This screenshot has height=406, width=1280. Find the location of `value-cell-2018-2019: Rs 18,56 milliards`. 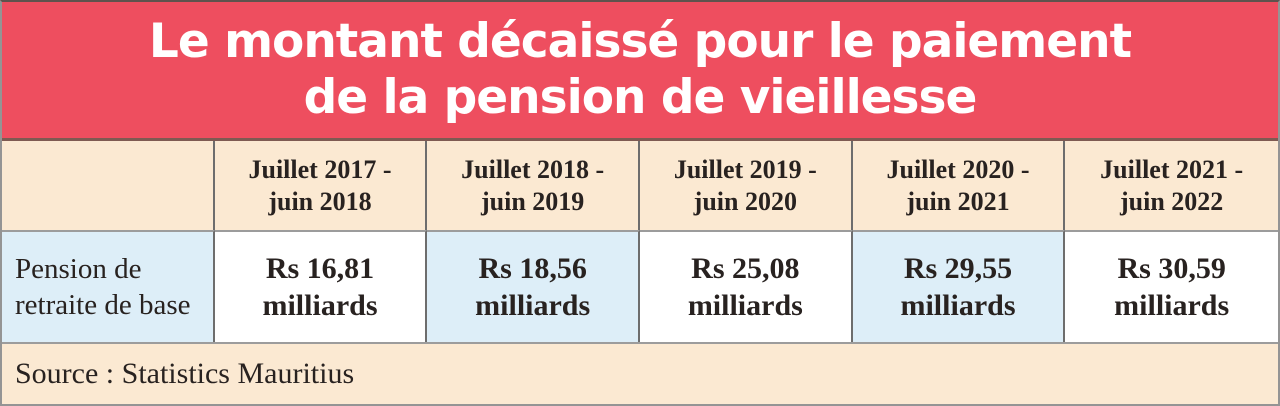

value-cell-2018-2019: Rs 18,56 milliards is located at coordinates (533, 286).